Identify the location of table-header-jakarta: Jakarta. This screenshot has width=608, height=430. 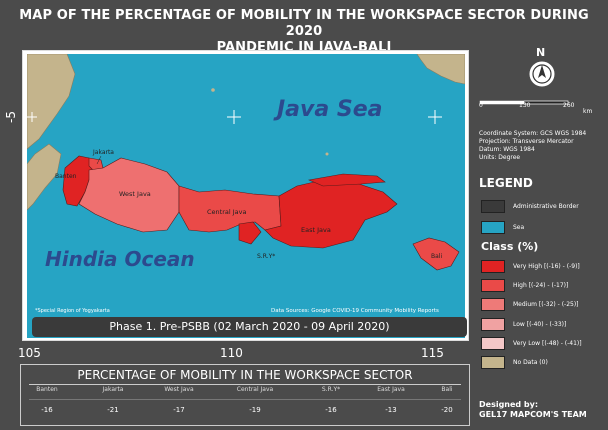
(113, 389).